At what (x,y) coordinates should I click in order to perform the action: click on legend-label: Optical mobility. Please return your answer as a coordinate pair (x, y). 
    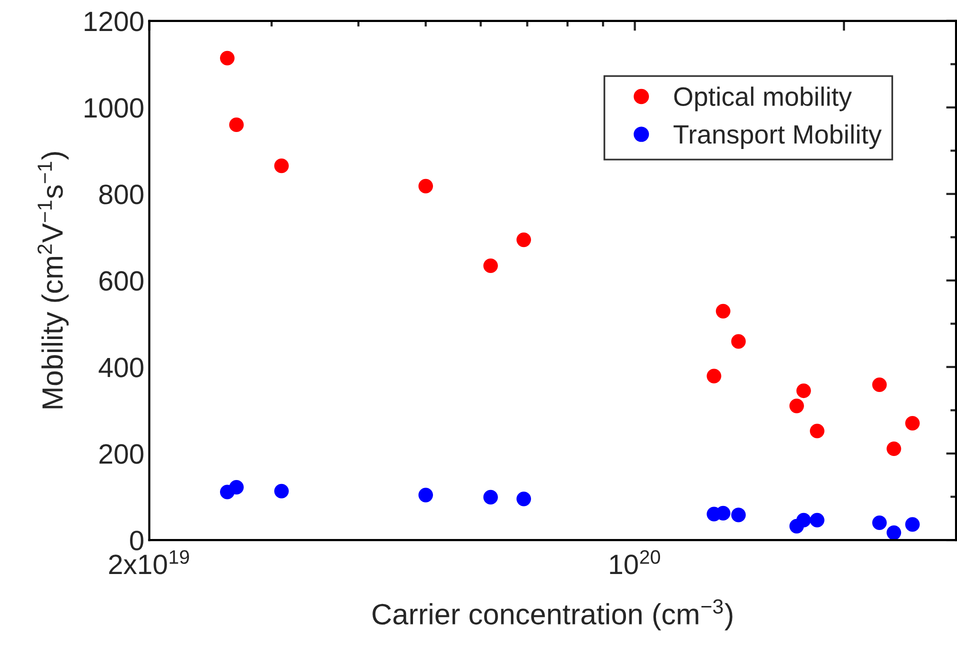
    Looking at the image, I should click on (763, 99).